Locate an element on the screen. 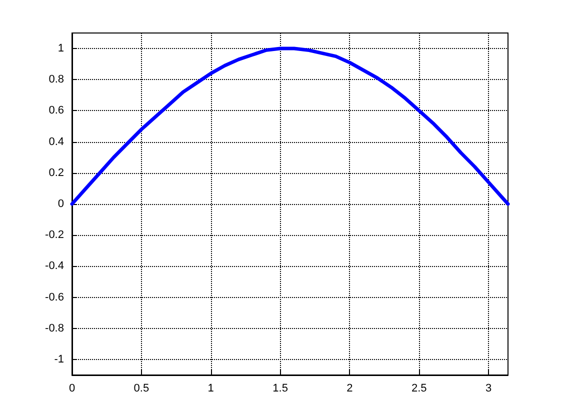  y-tick-label: 0.4 is located at coordinates (56, 142).